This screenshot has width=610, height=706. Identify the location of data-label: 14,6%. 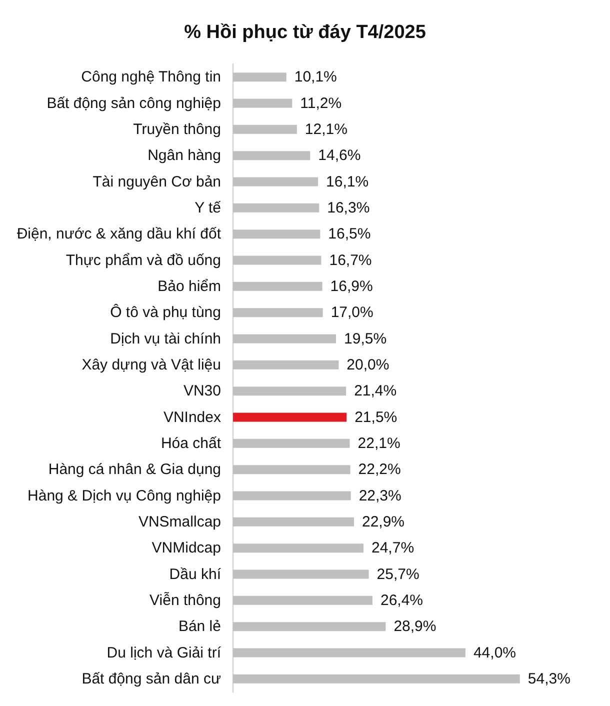
(339, 155).